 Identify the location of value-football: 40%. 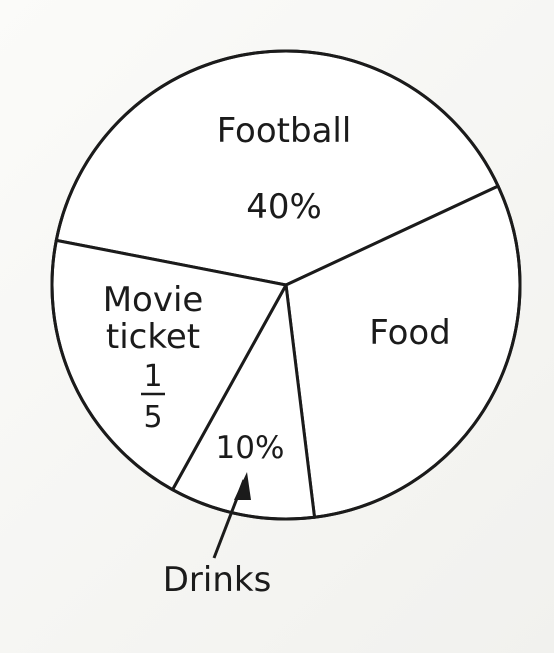
(284, 207).